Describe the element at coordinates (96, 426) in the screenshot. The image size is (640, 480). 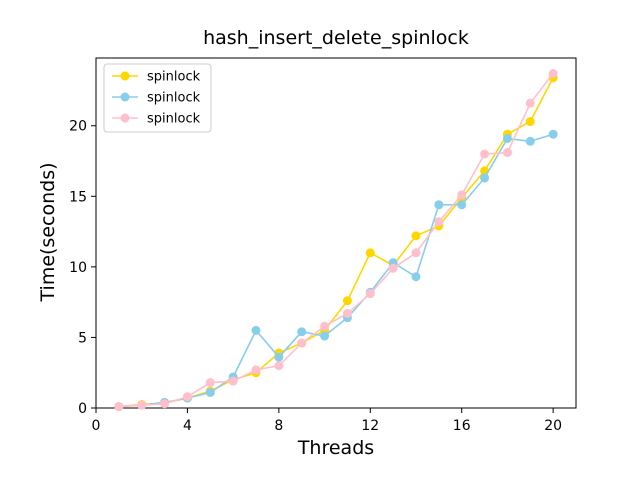
I see `x-tick-label: 0` at that location.